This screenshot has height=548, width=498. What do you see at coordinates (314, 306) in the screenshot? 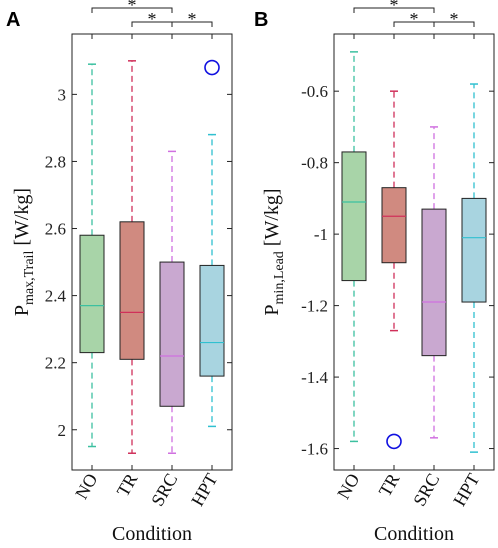
I see `y-tick-label: -1.2` at bounding box center [314, 306].